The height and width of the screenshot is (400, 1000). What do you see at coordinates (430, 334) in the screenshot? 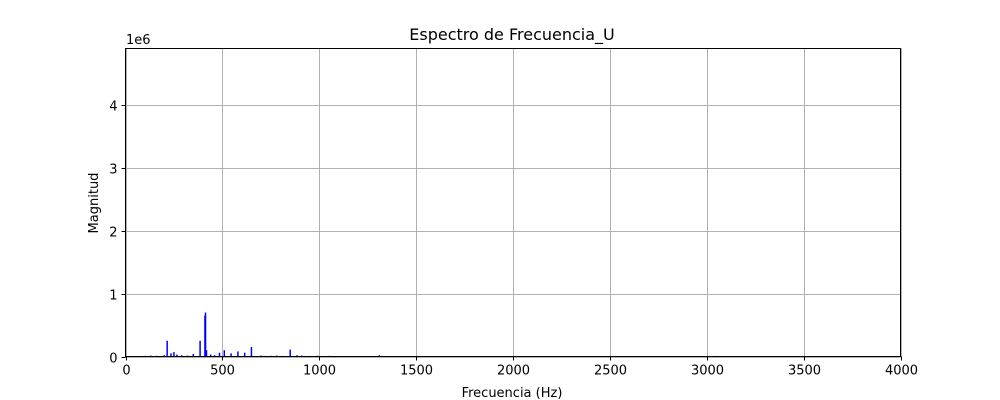
I see `spectrum-bars` at bounding box center [430, 334].